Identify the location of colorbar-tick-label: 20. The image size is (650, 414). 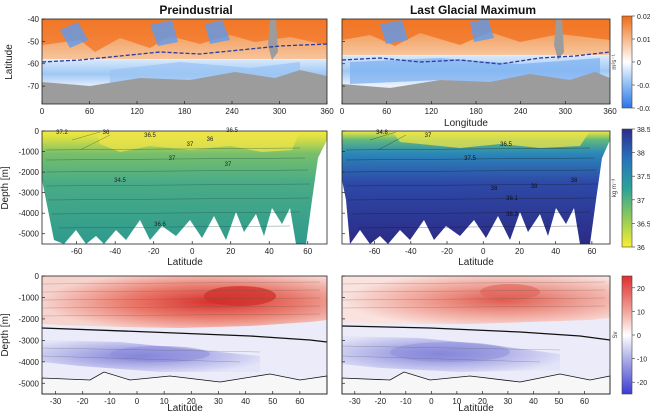
(641, 289).